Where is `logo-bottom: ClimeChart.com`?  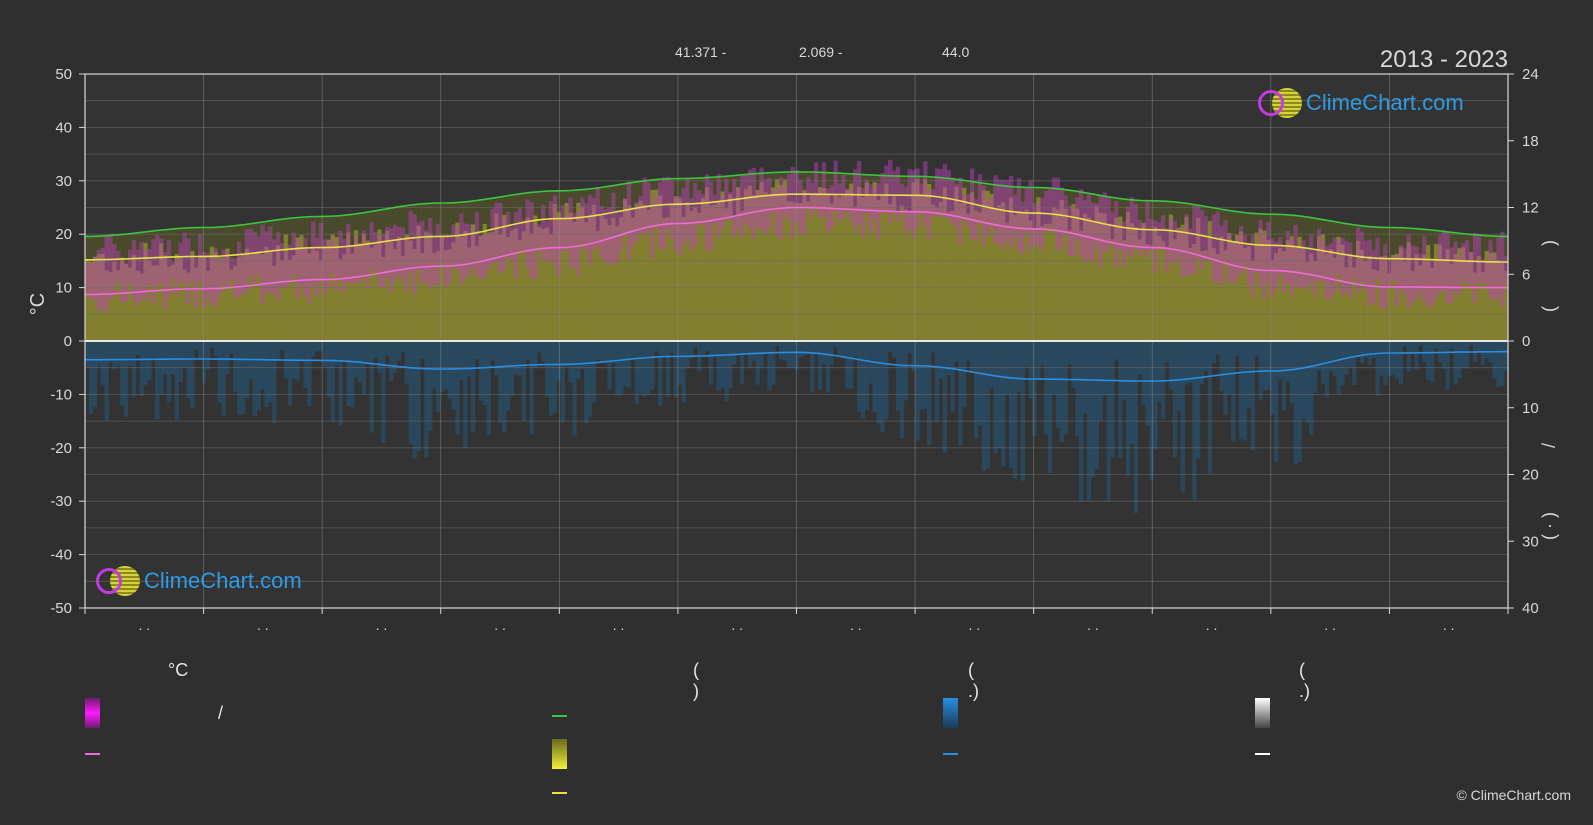 logo-bottom: ClimeChart.com is located at coordinates (199, 581).